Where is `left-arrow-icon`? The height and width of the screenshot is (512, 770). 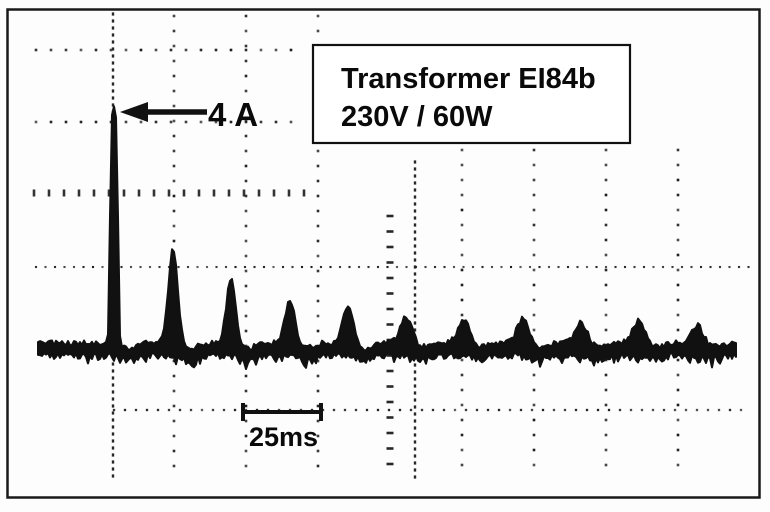 left-arrow-icon is located at coordinates (163, 112).